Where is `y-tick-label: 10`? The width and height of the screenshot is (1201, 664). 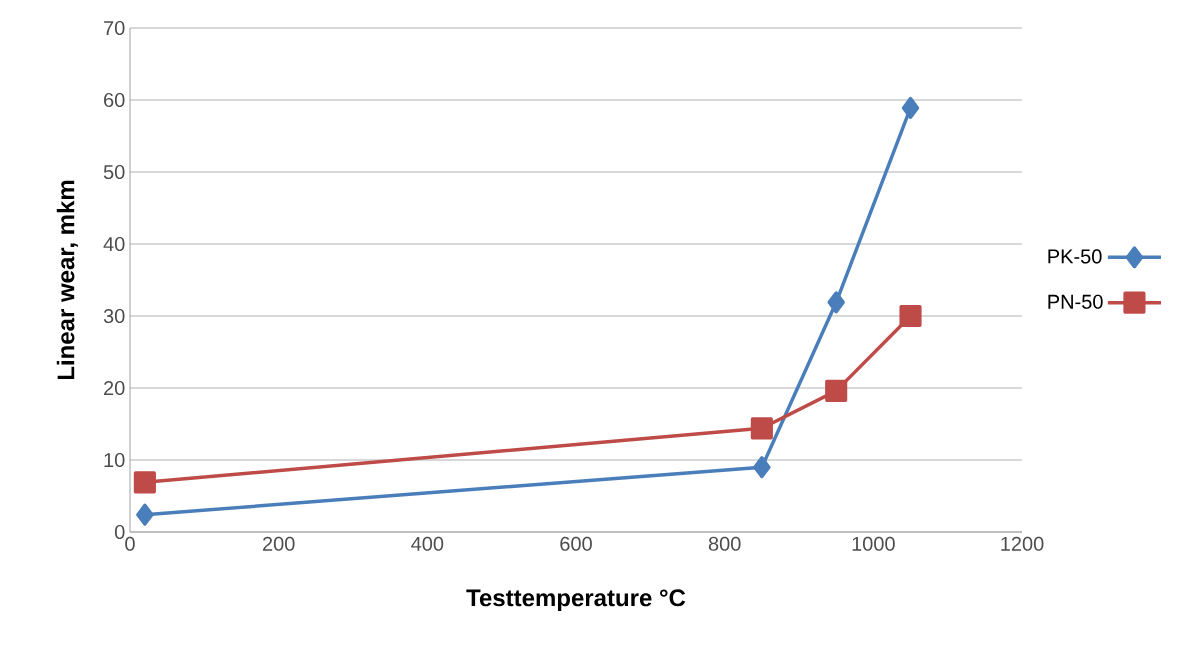 y-tick-label: 10 is located at coordinates (114, 460).